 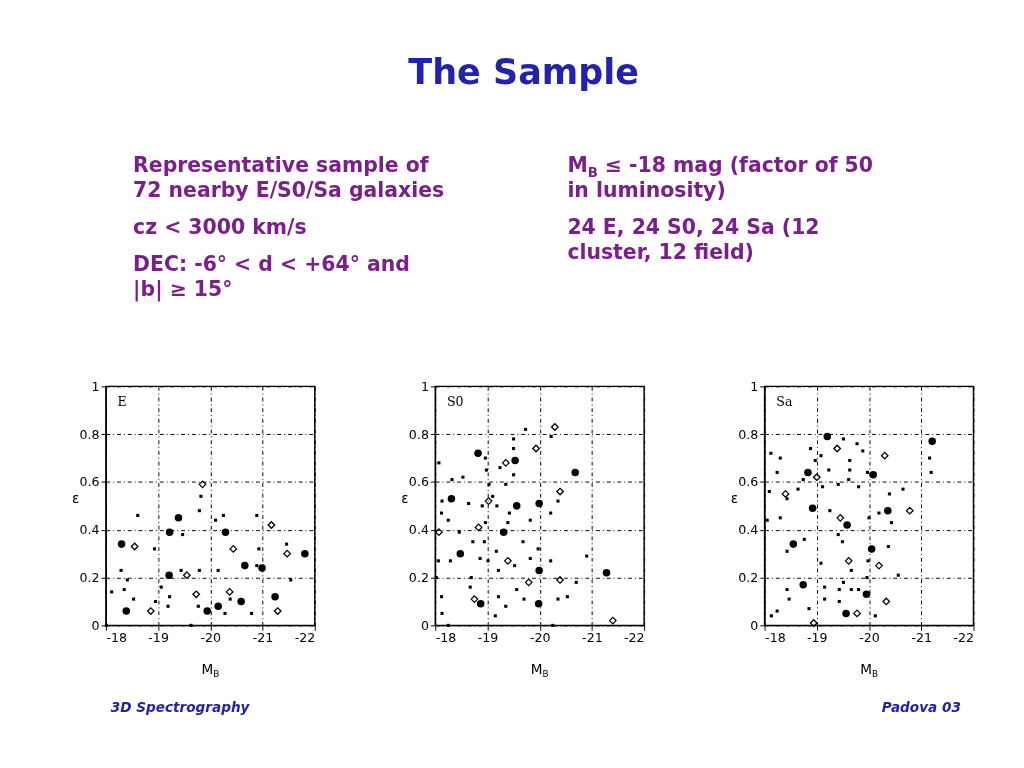 I want to click on text: The Sample, so click(x=523, y=72).